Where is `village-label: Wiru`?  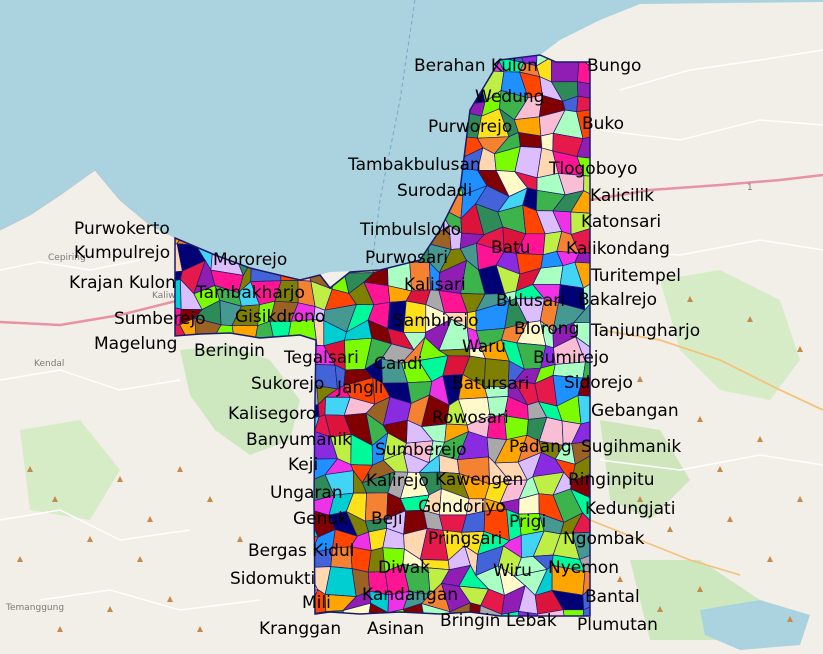 village-label: Wiru is located at coordinates (512, 571).